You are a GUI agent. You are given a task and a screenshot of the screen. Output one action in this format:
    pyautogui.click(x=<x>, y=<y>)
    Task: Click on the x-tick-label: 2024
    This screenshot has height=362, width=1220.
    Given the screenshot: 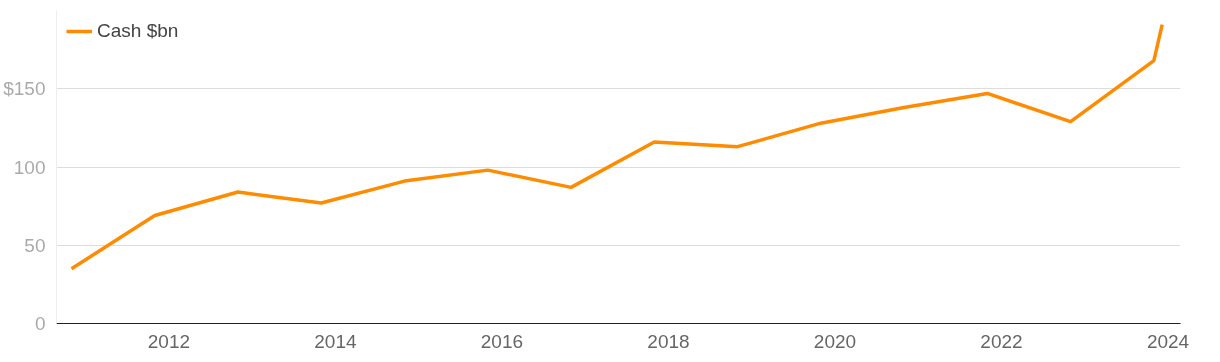 What is the action you would take?
    pyautogui.click(x=1168, y=341)
    